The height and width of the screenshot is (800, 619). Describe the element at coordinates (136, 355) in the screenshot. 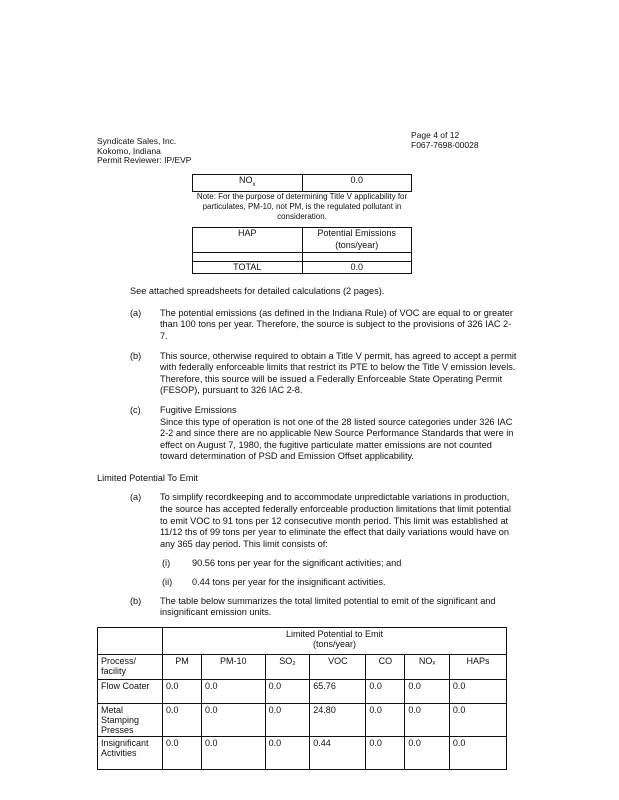

I see `item-b-label: (b)` at that location.